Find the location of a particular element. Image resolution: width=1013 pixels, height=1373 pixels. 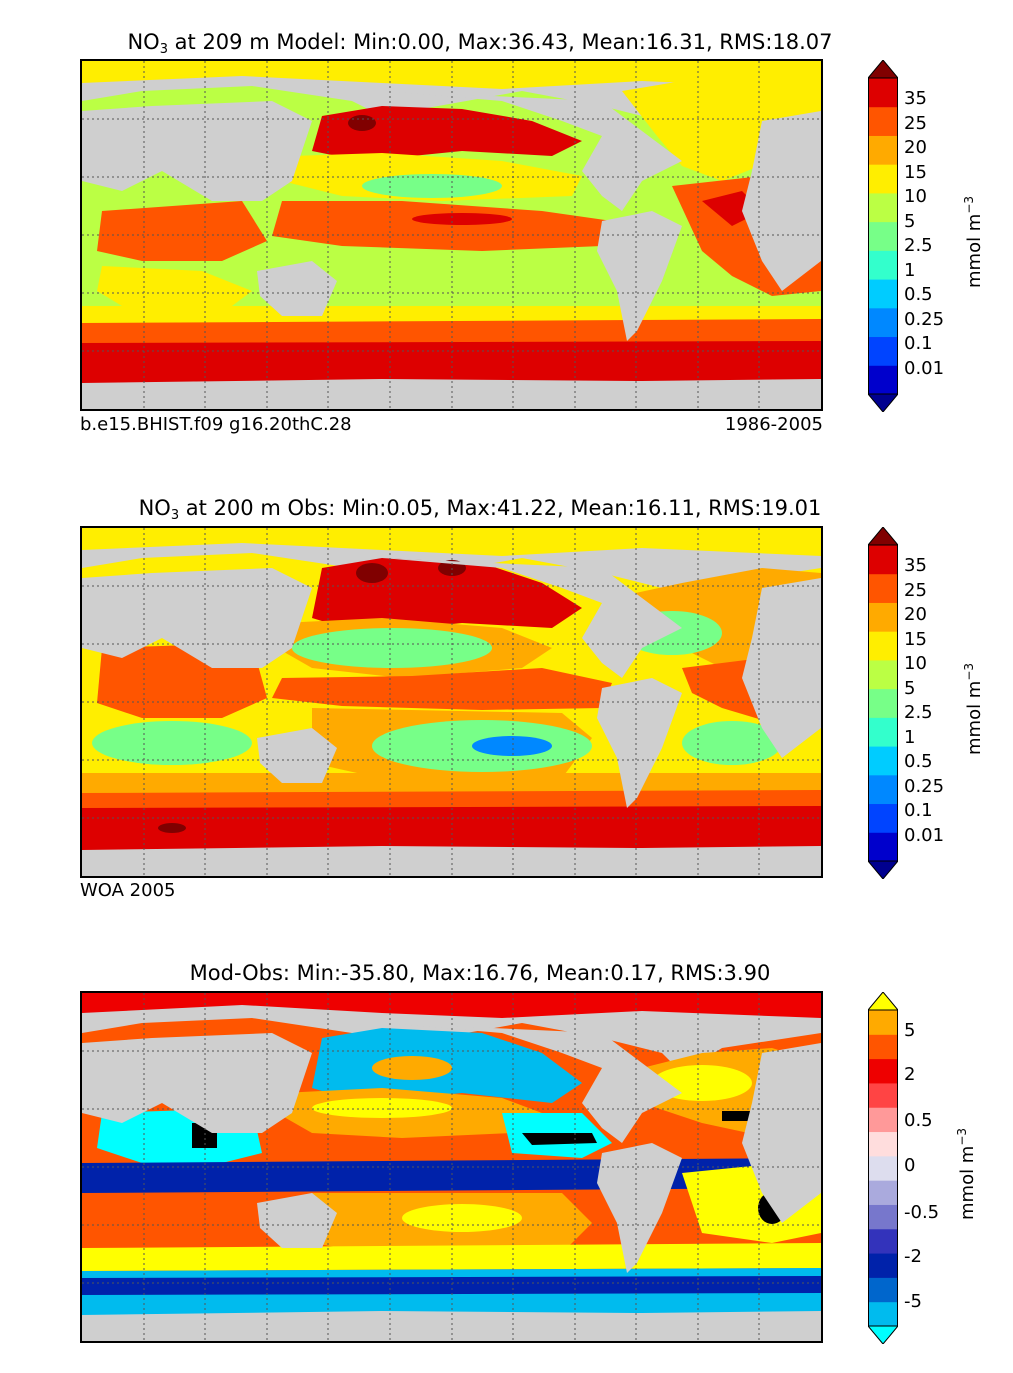

south-atlantic-gyre is located at coordinates (732, 743).